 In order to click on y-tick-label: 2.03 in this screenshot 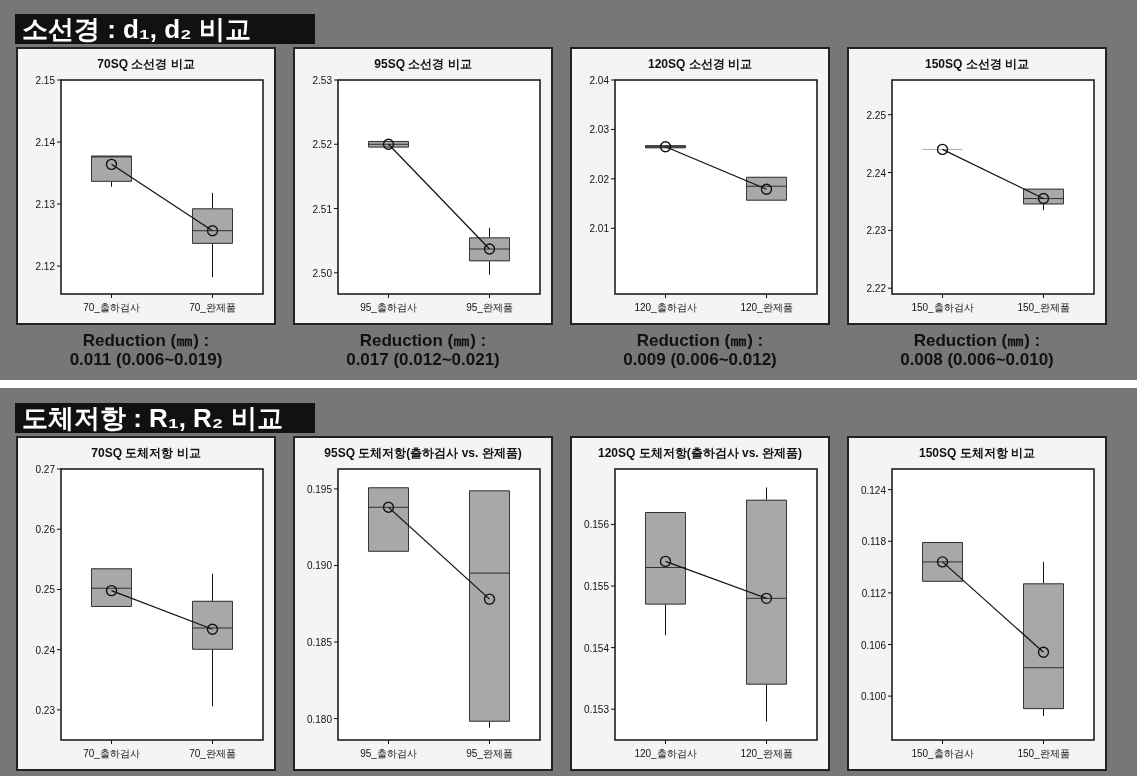, I will do `click(599, 130)`.